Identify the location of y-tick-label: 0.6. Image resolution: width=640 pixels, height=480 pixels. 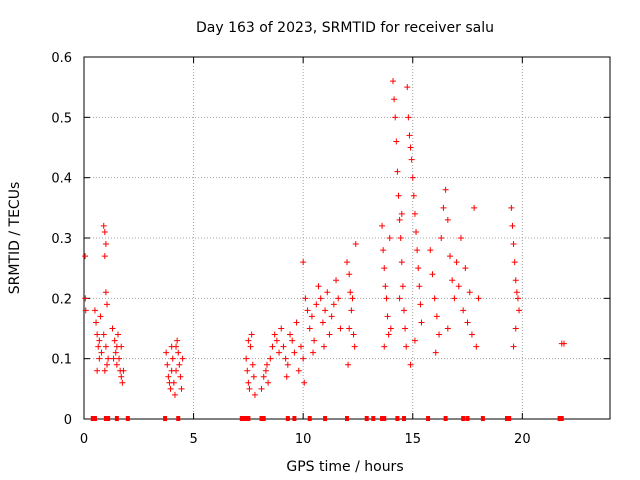
(61, 58).